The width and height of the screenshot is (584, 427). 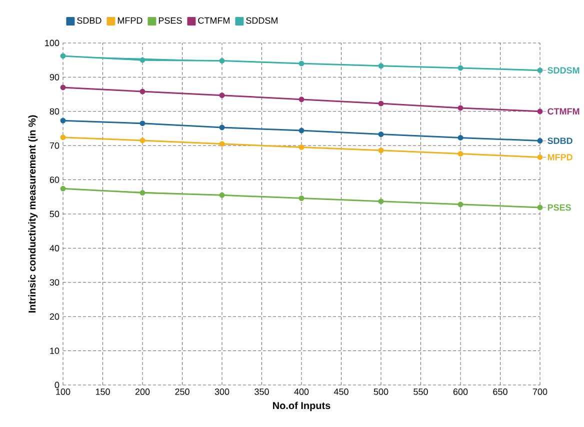 I want to click on x-tick-label: 550, so click(x=421, y=391).